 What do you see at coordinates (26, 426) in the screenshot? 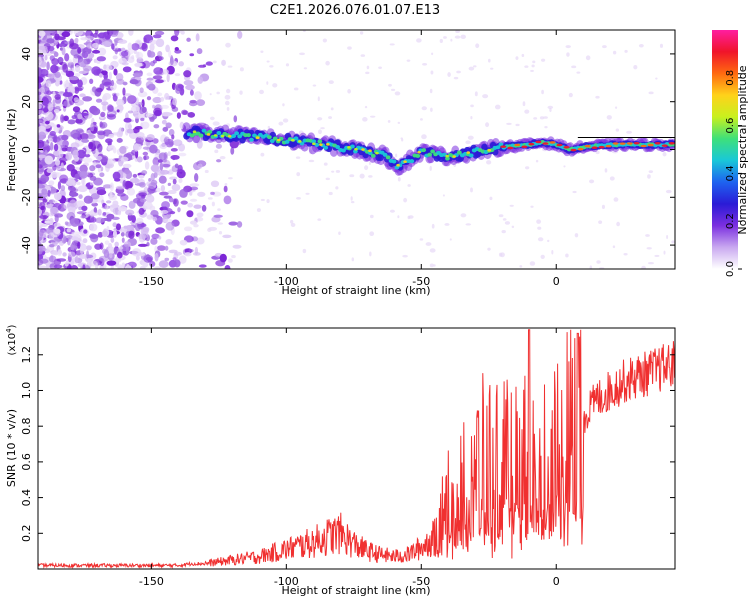
I see `y-tick-label: 0.8` at bounding box center [26, 426].